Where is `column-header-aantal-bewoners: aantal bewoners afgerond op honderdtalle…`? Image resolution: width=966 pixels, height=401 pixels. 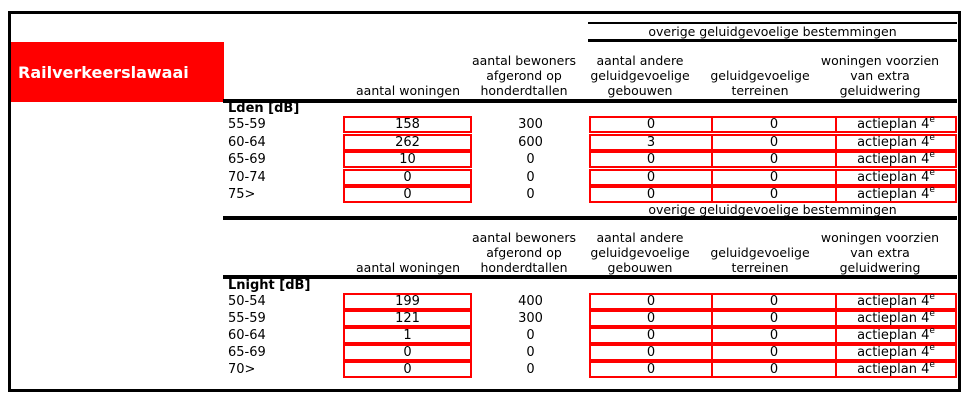 column-header-aantal-bewoners: aantal bewoners afgerond op honderdtalle… is located at coordinates (524, 252).